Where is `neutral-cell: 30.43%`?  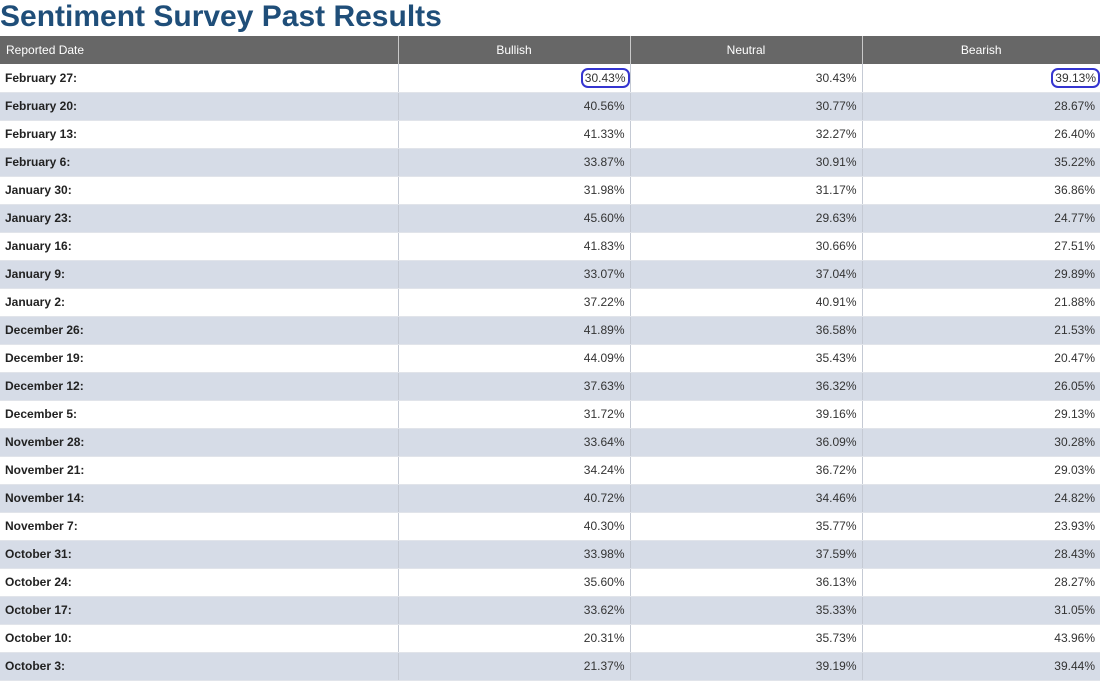 neutral-cell: 30.43% is located at coordinates (746, 78).